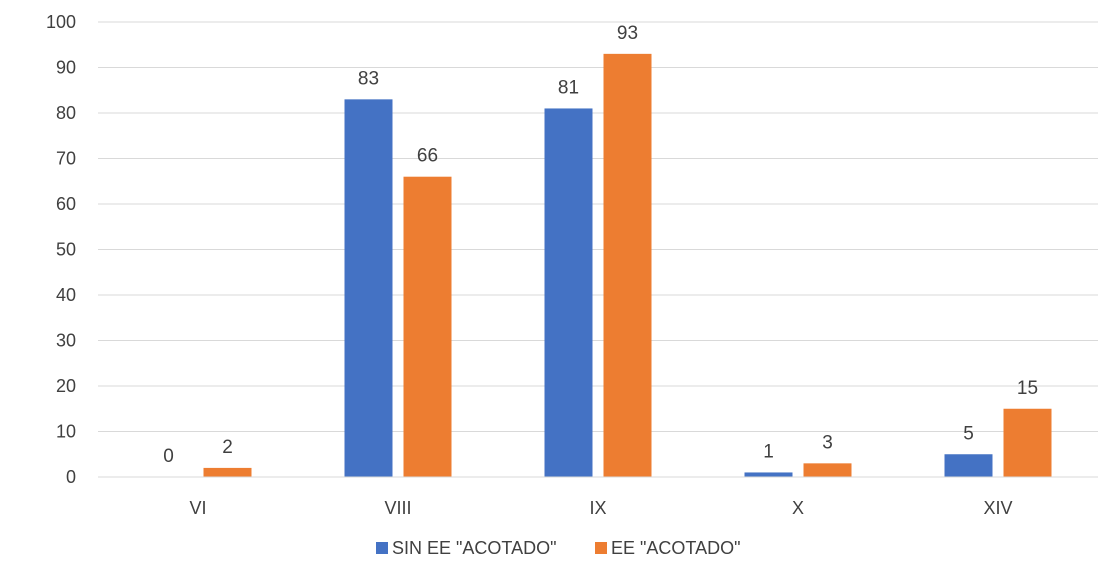 The image size is (1106, 569). What do you see at coordinates (1027, 388) in the screenshot?
I see `data-label: 15` at bounding box center [1027, 388].